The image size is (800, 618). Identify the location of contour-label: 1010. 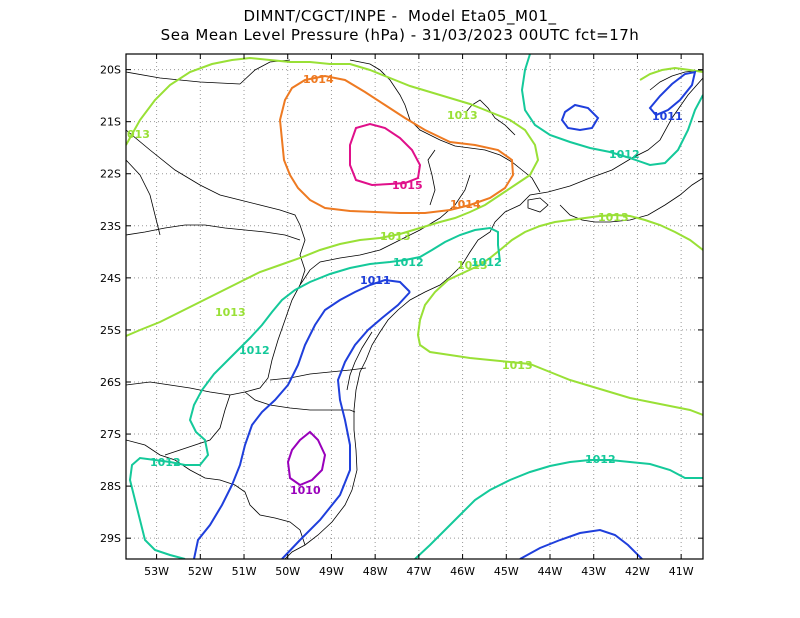
(305, 490).